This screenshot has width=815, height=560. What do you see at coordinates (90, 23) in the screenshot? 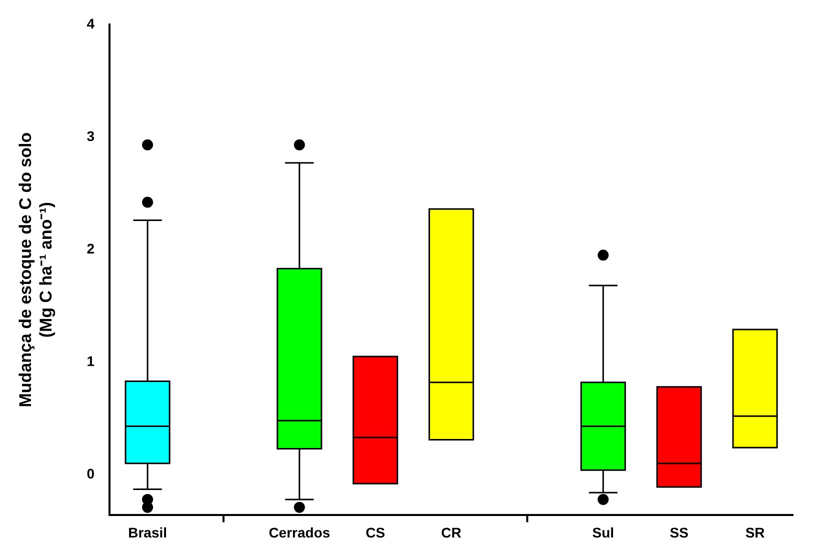
I see `y-tick-label: 4` at bounding box center [90, 23].